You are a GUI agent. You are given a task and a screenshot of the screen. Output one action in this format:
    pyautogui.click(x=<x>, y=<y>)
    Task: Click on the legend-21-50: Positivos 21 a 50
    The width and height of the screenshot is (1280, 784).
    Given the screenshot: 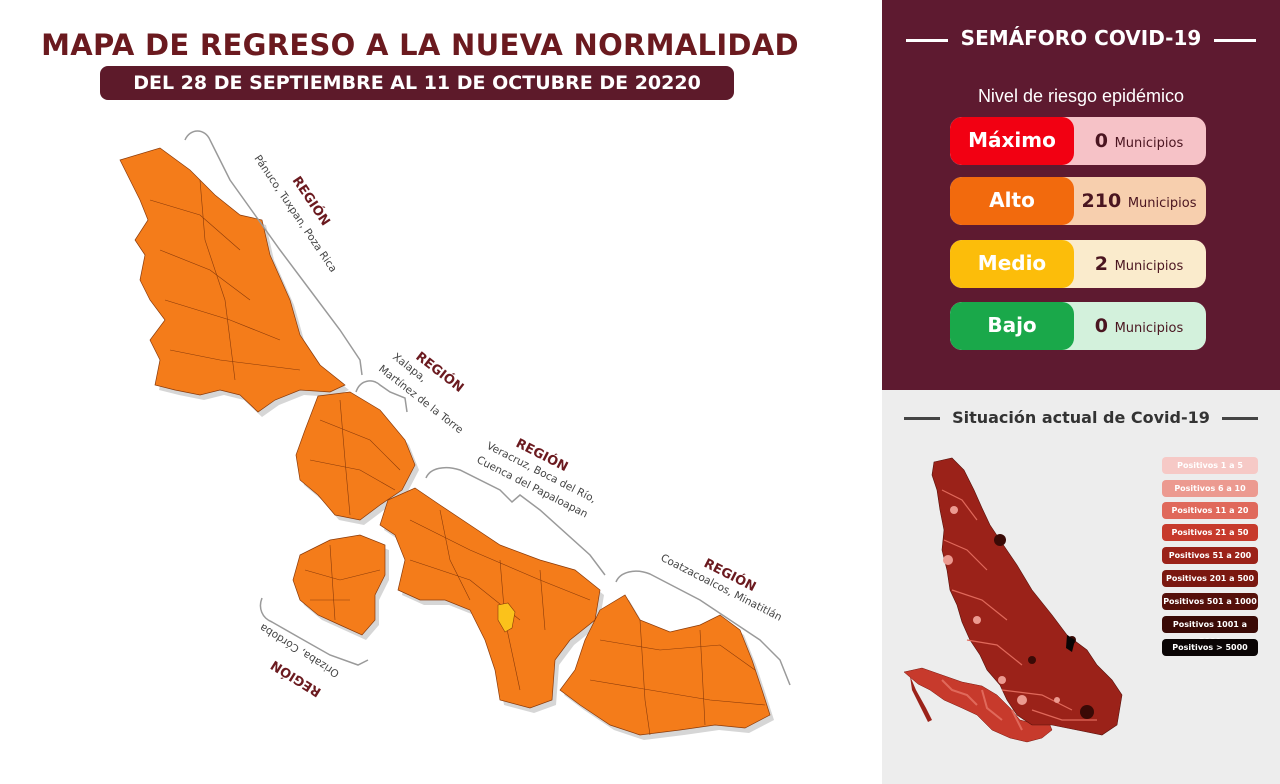 What is the action you would take?
    pyautogui.click(x=1210, y=532)
    